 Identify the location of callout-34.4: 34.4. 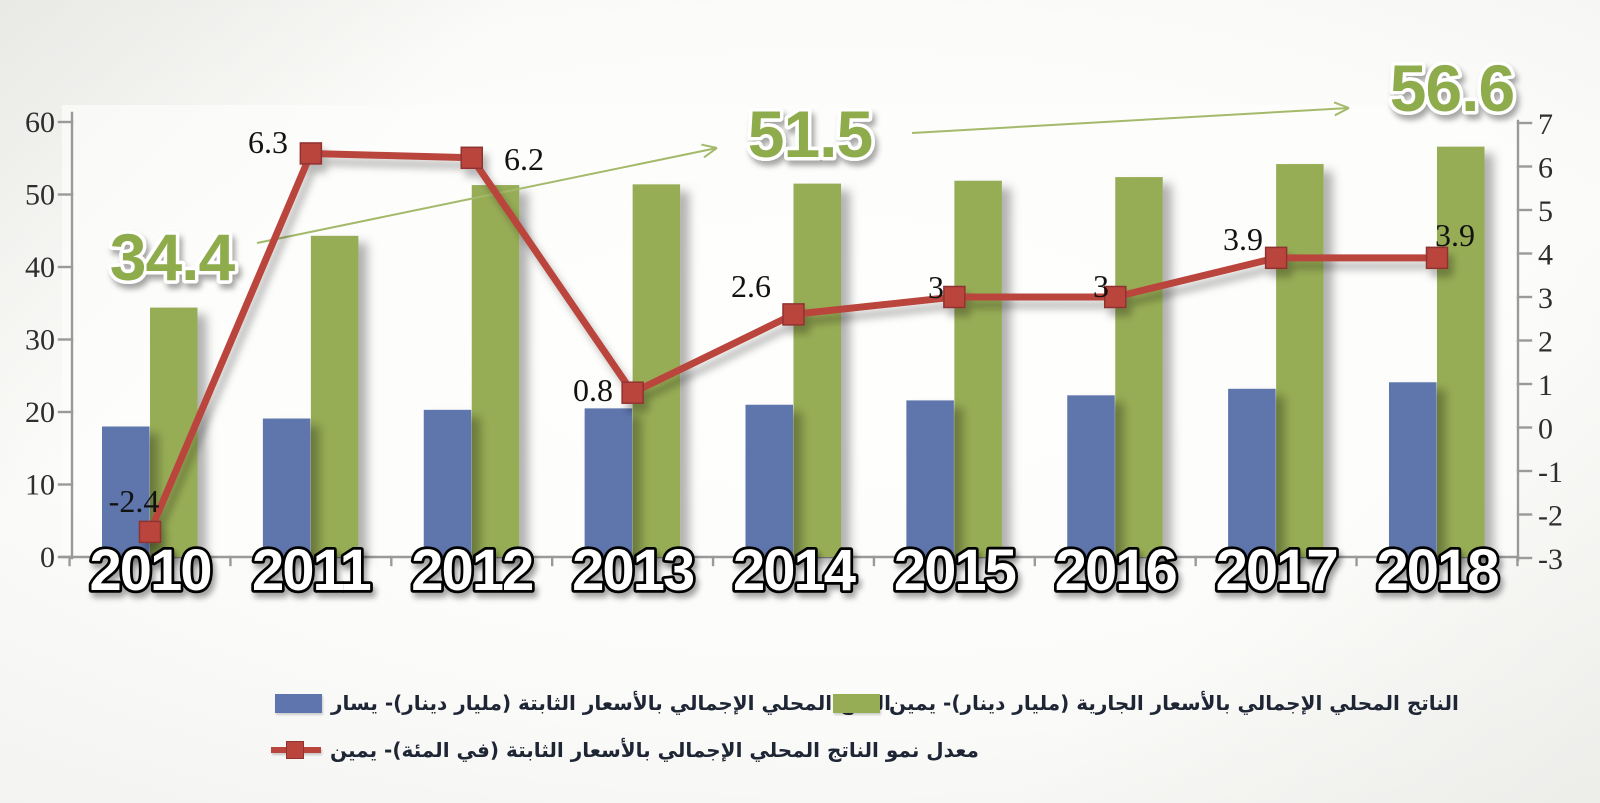
(173, 257).